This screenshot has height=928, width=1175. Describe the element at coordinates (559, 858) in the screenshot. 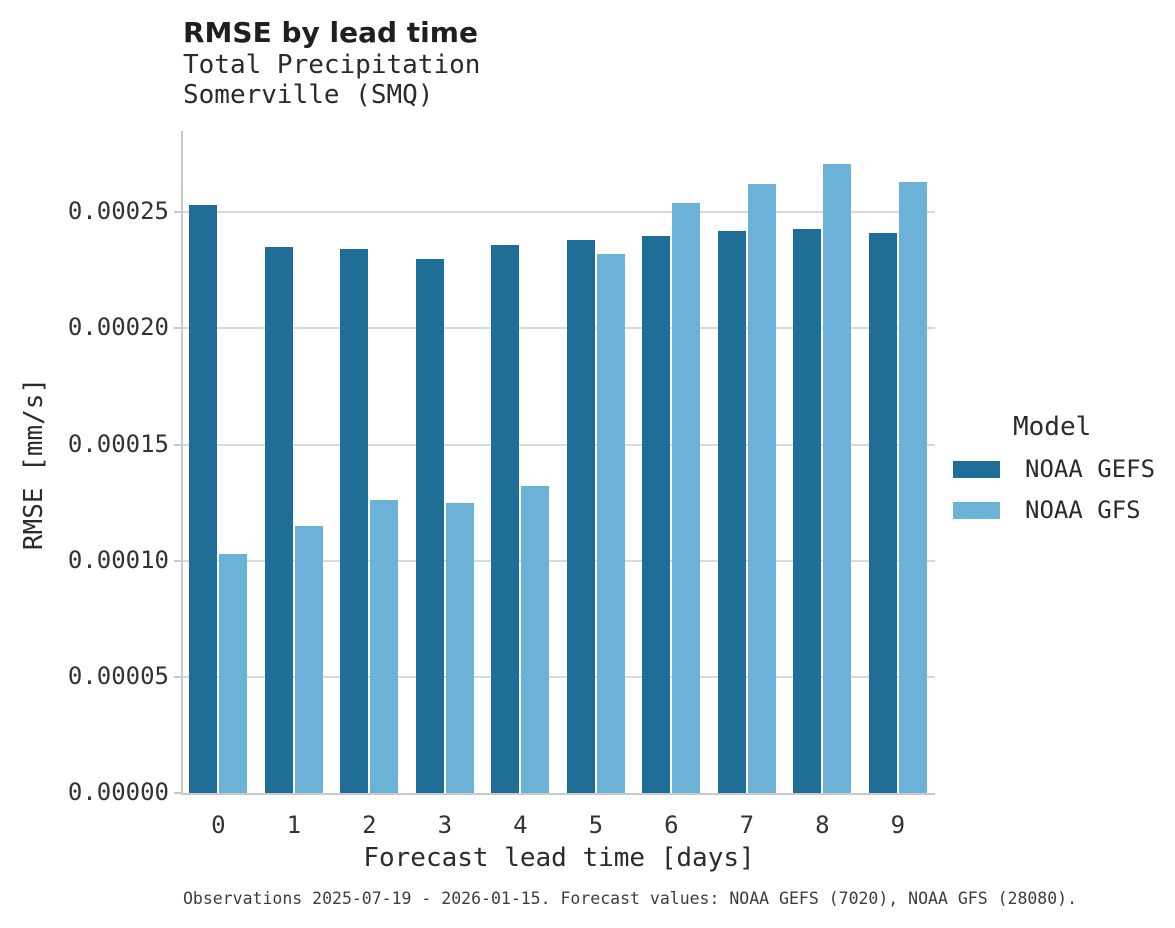

I see `x-axis-title: Forecast lead time [days]` at that location.